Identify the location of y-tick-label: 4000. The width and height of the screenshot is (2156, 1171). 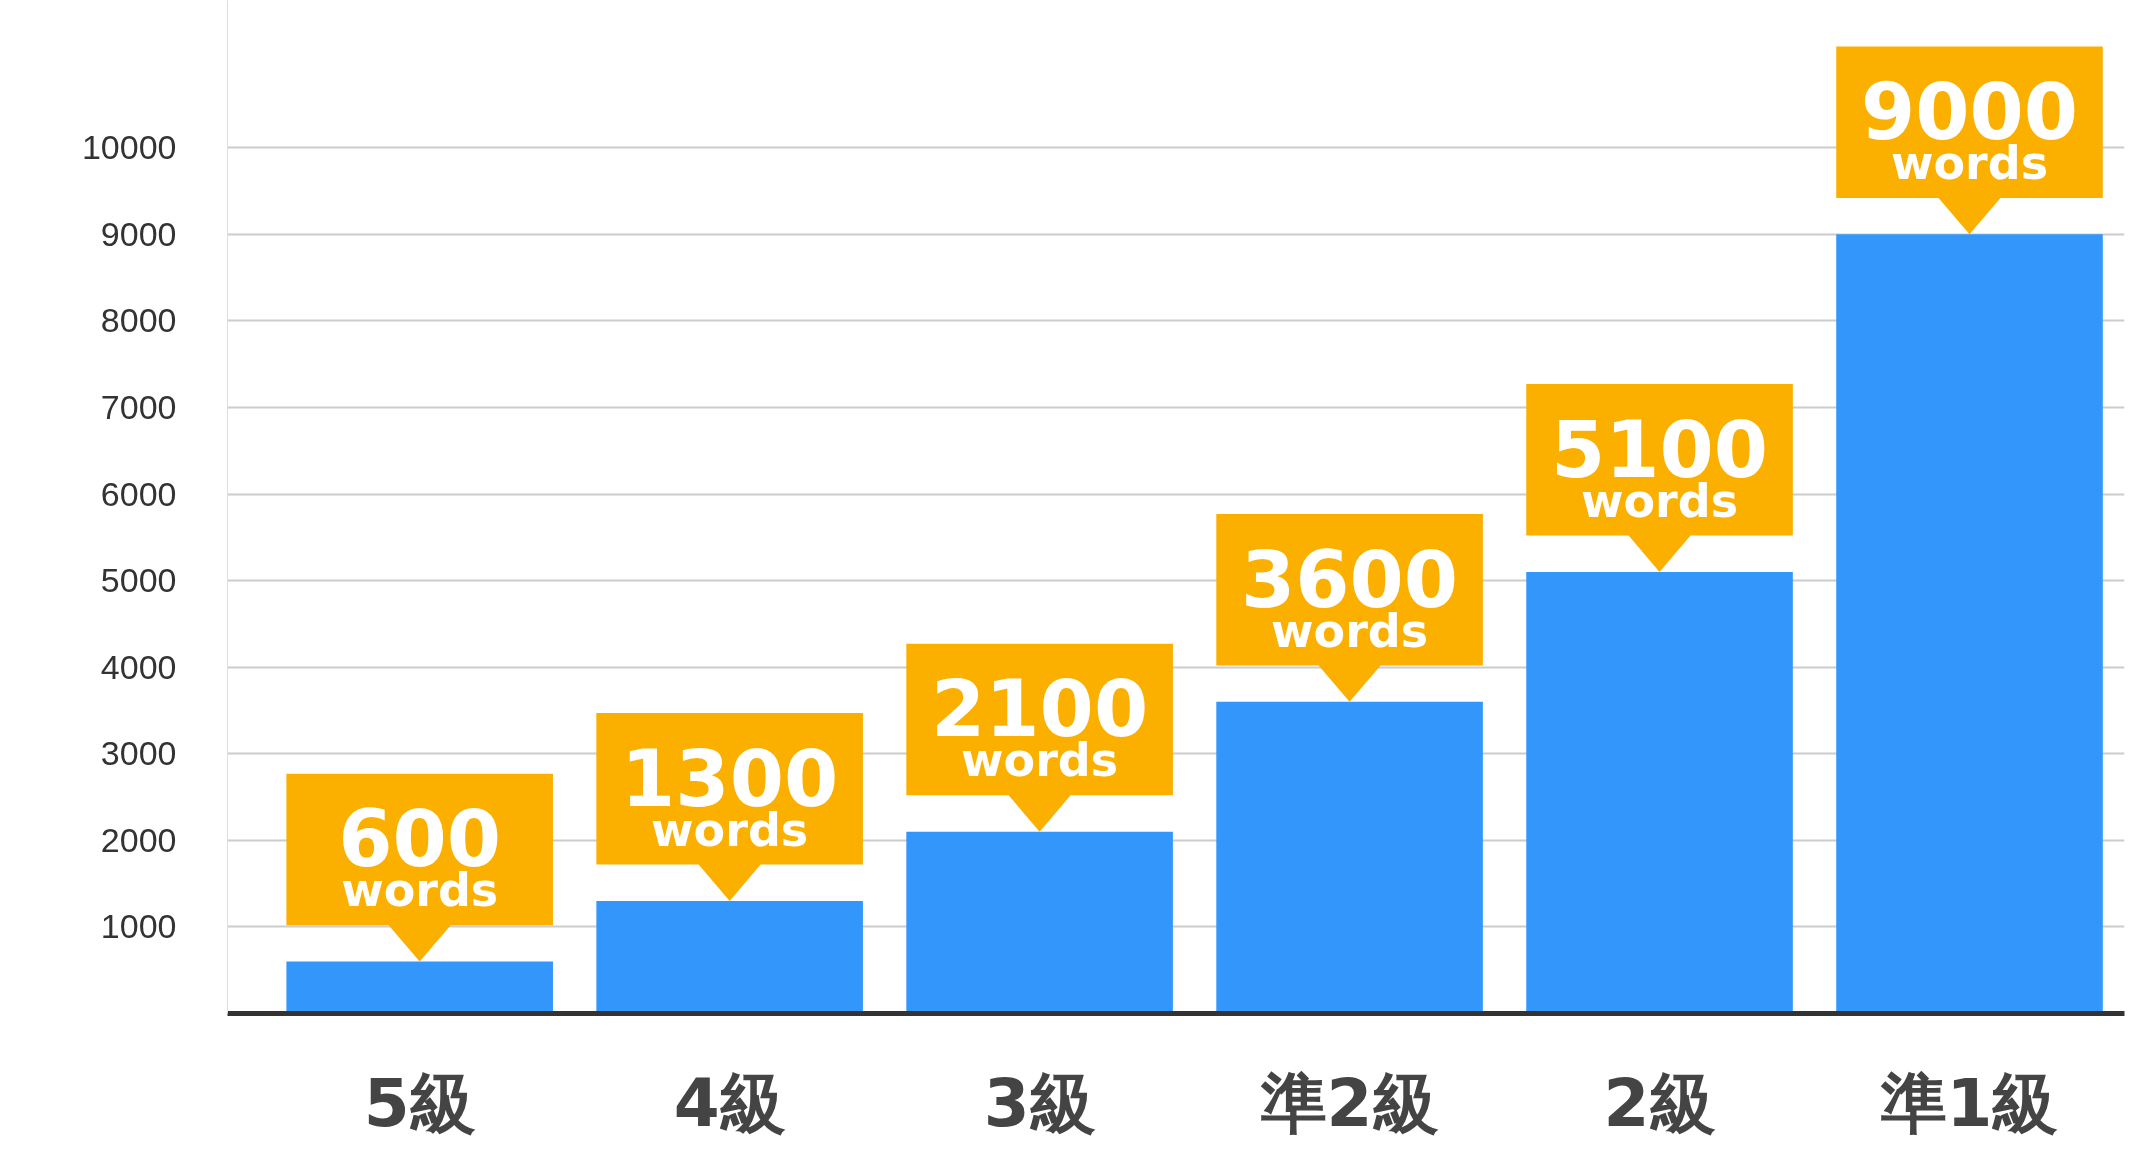
(138, 666).